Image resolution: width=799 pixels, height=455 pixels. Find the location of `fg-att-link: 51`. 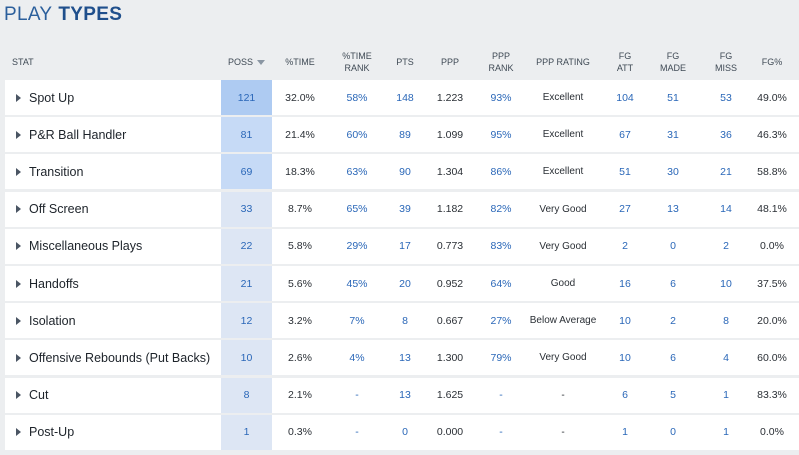

fg-att-link: 51 is located at coordinates (625, 171).